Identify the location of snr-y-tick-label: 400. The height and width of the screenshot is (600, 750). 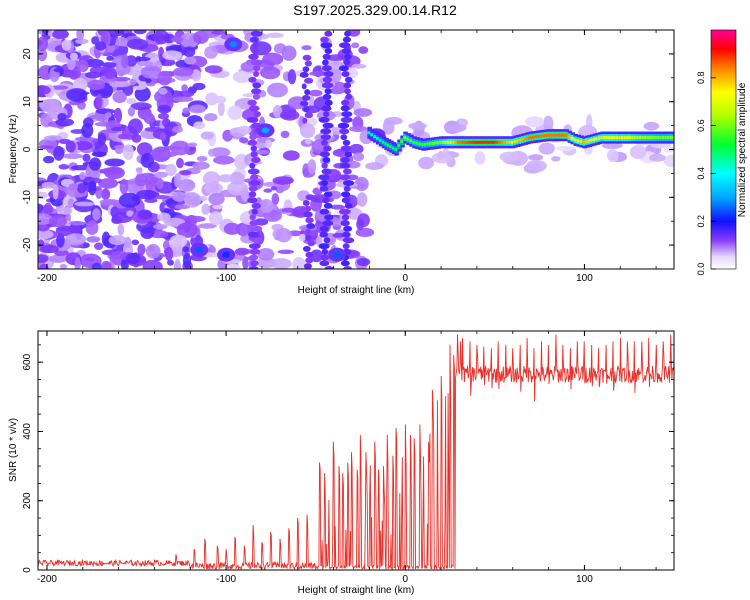
(27, 431).